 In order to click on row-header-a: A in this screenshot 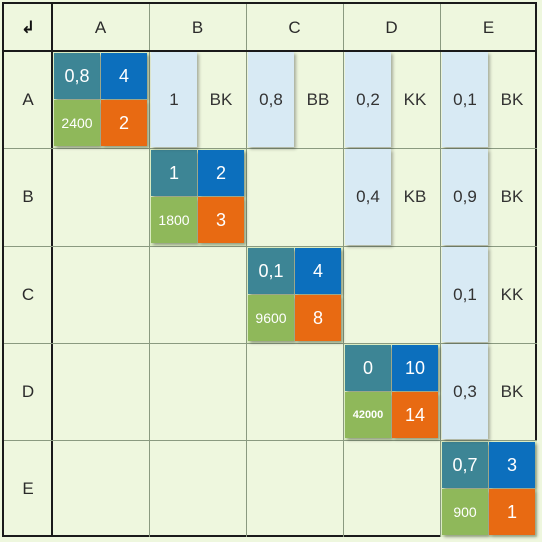, I will do `click(28, 99)`.